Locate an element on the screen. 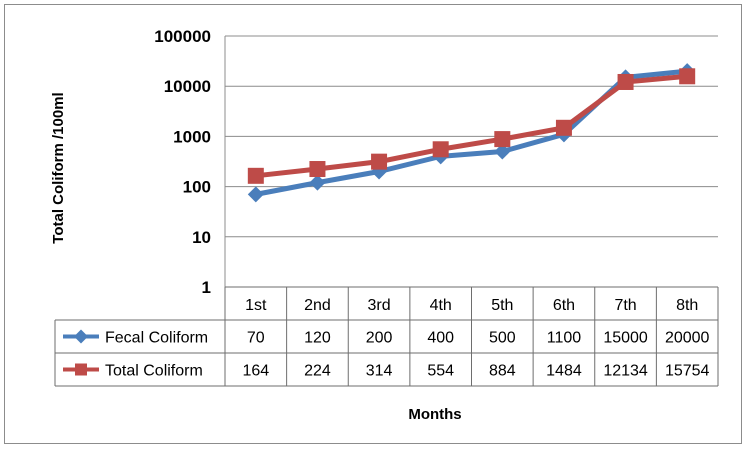  data-value-cell: 20000 is located at coordinates (687, 338).